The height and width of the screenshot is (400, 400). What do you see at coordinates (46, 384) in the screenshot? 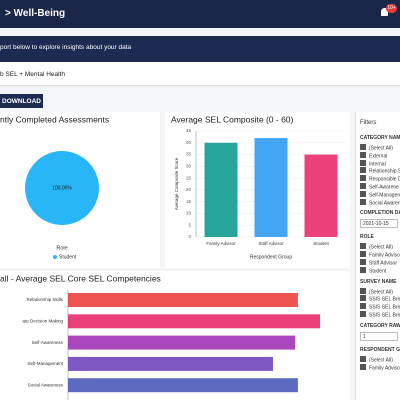
I see `y-tick-label: Social Awareness` at bounding box center [46, 384].